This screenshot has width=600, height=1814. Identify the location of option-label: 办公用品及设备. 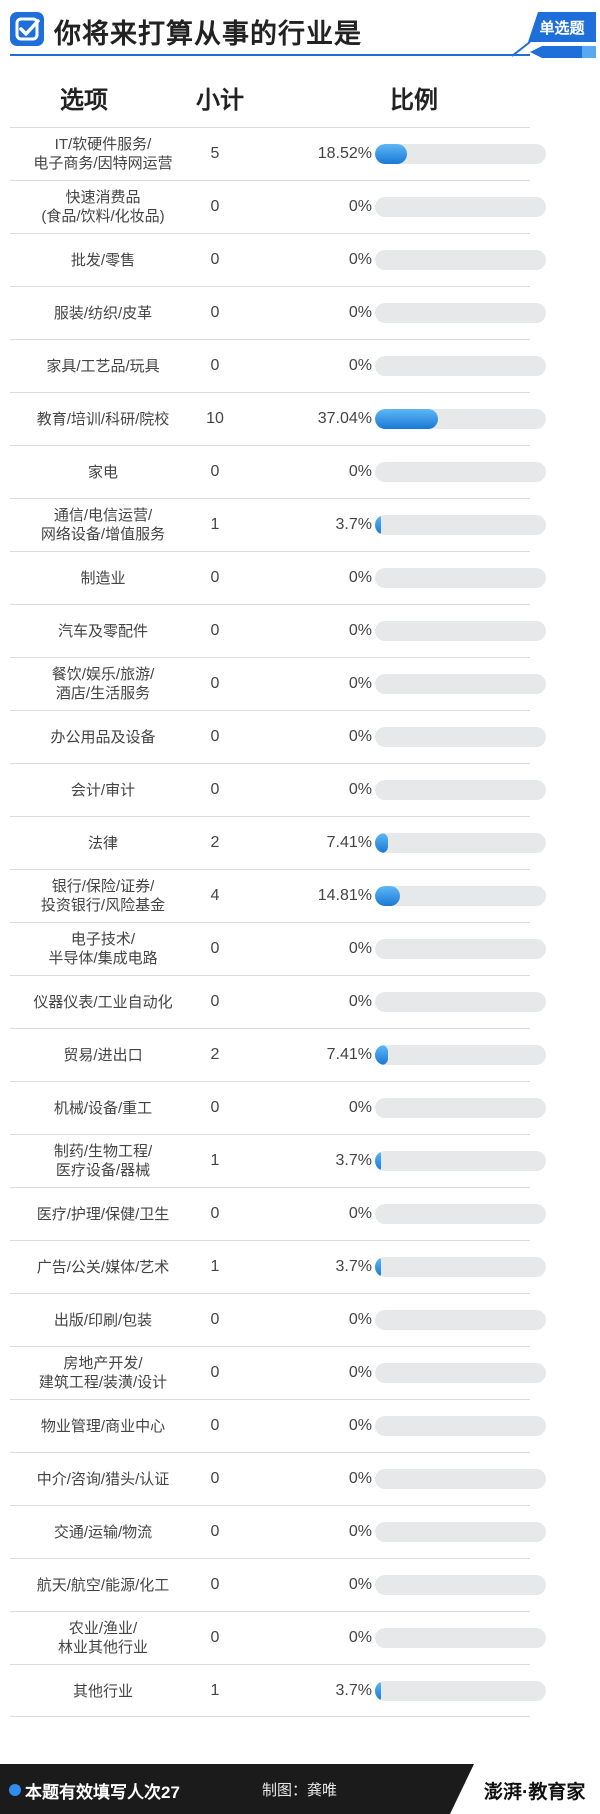
(103, 737).